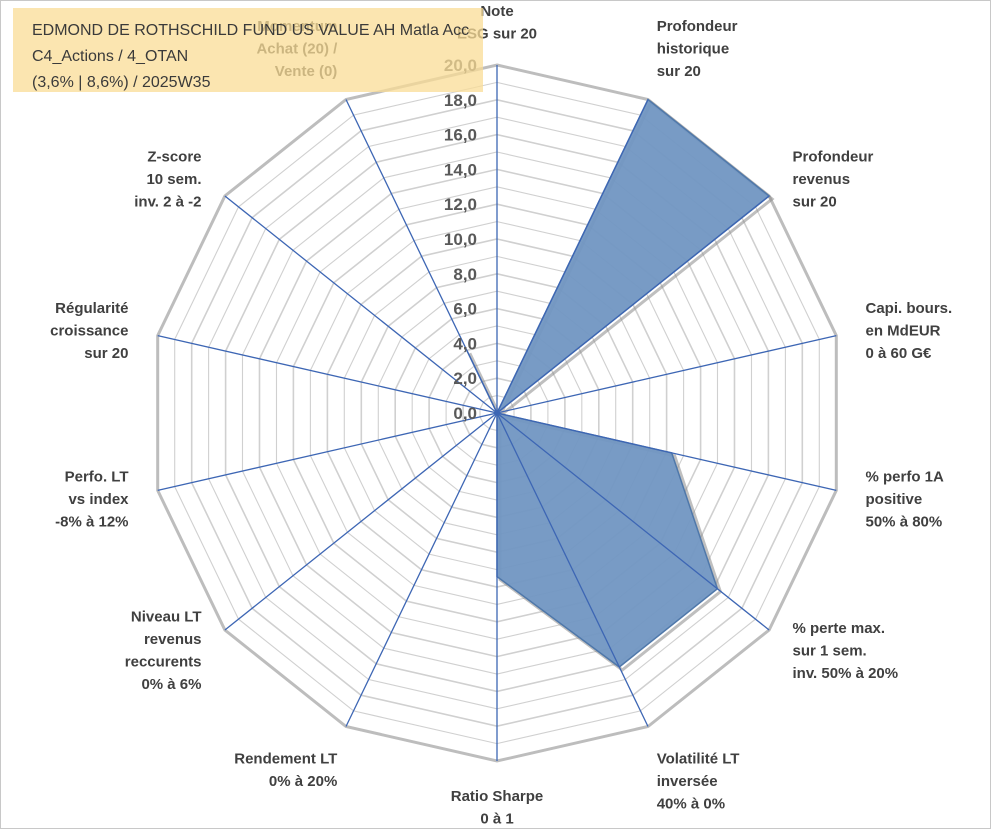  I want to click on axis-label-12: Z-score 10 sem. inv. 2 à -2, so click(167, 180).